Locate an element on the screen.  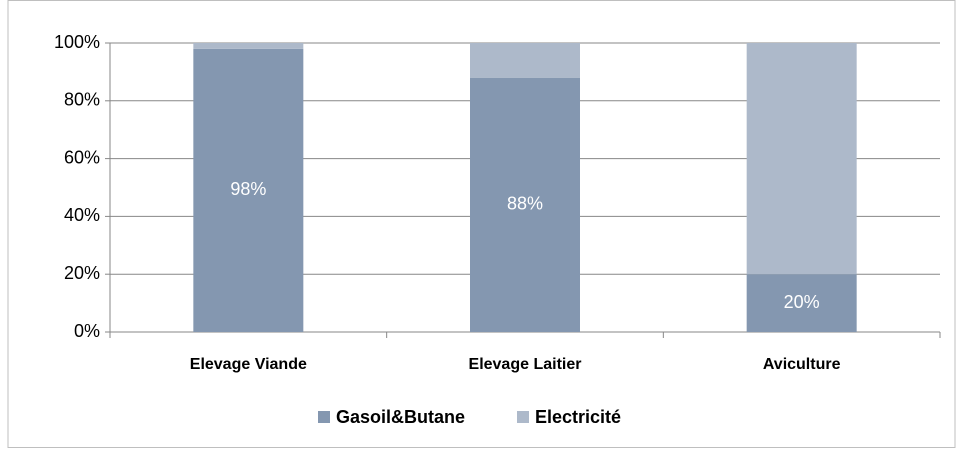
legend-label: Gasoil&Butane is located at coordinates (400, 417).